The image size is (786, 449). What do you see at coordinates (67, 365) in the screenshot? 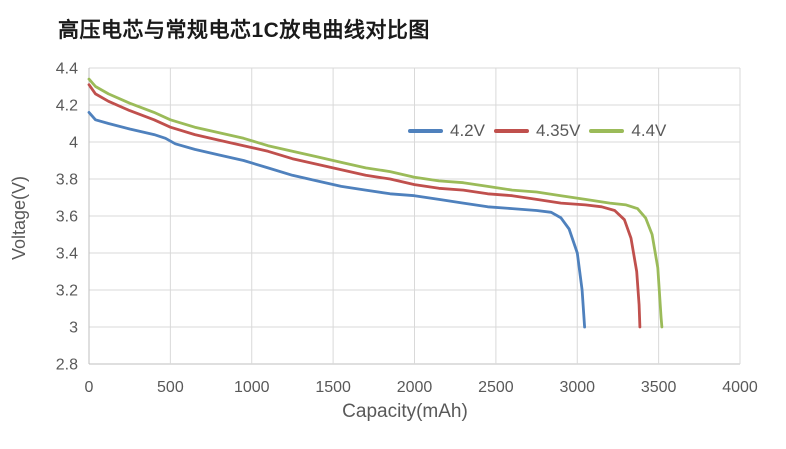
I see `y-tick-label: 2.8` at bounding box center [67, 365].